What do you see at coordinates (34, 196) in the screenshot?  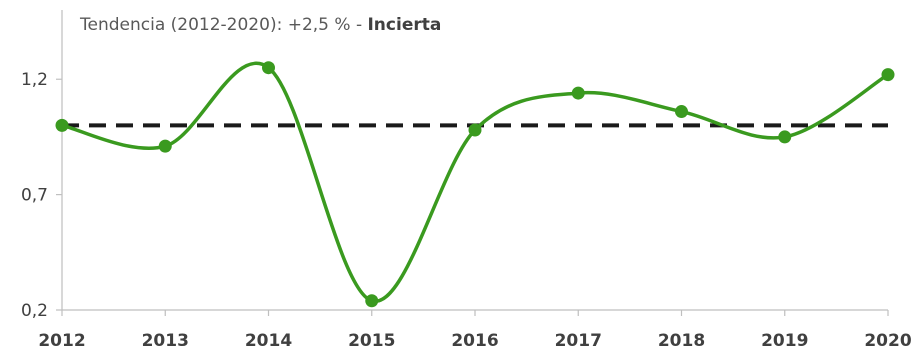 I see `y-tick-label: 0,7` at bounding box center [34, 196].